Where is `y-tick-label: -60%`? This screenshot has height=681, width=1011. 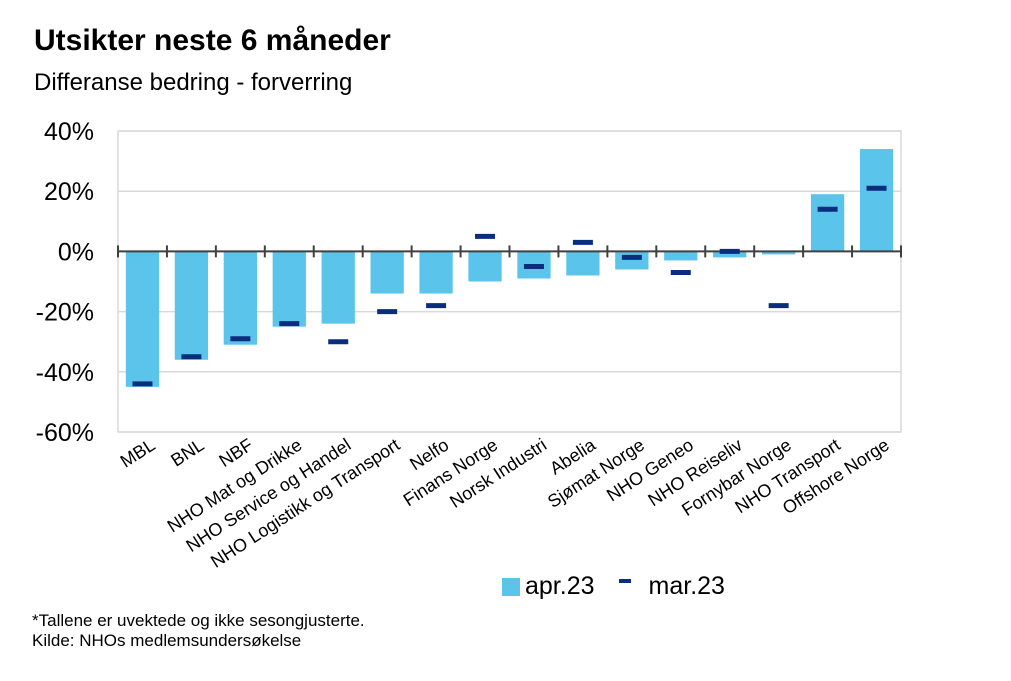
y-tick-label: -60% is located at coordinates (65, 433).